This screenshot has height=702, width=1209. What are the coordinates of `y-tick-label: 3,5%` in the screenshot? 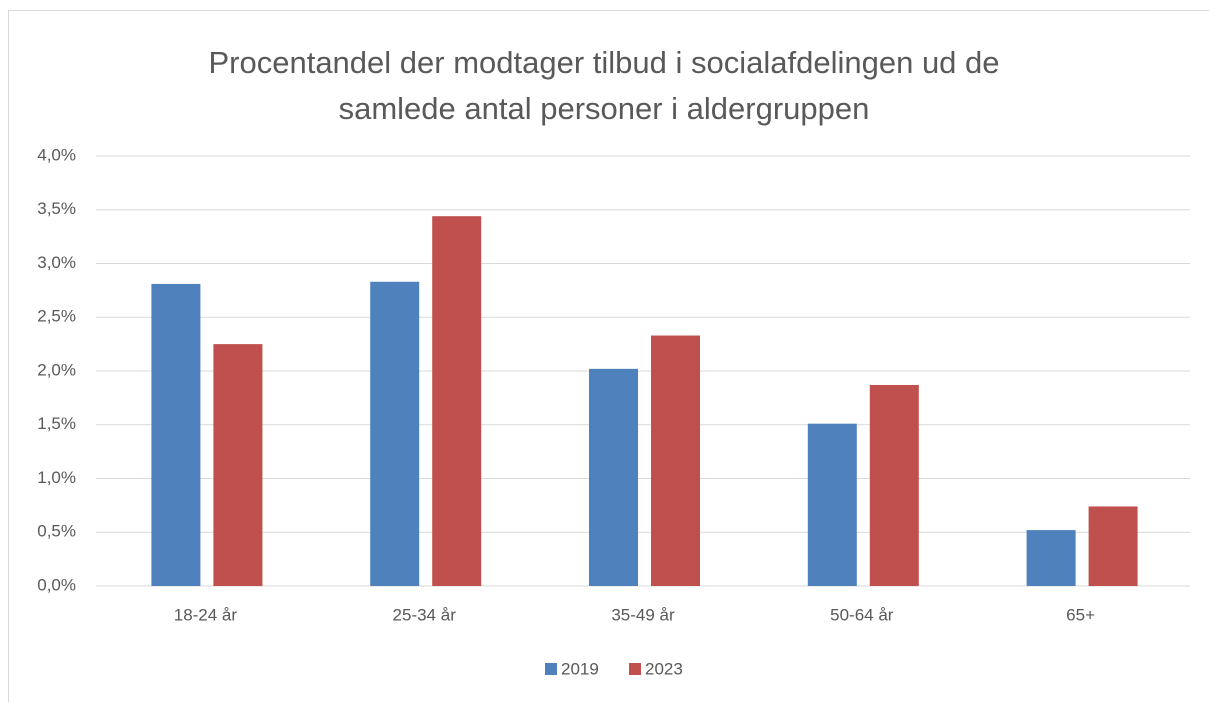 It's located at (56, 208).